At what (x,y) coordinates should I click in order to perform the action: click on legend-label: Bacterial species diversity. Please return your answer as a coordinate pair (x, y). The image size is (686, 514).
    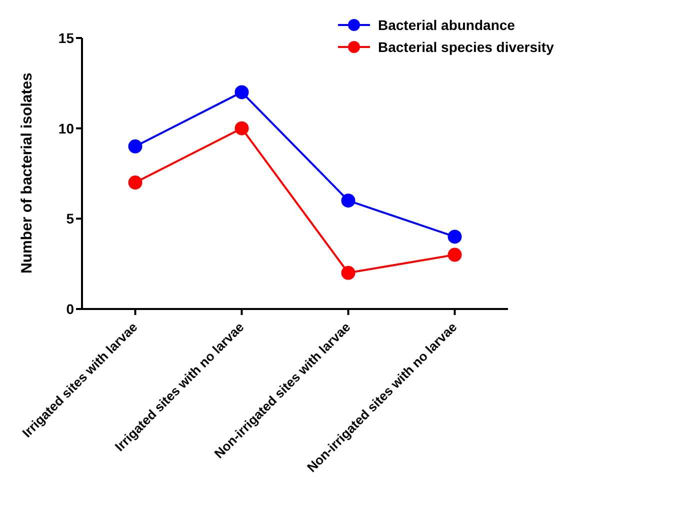
    Looking at the image, I should click on (466, 47).